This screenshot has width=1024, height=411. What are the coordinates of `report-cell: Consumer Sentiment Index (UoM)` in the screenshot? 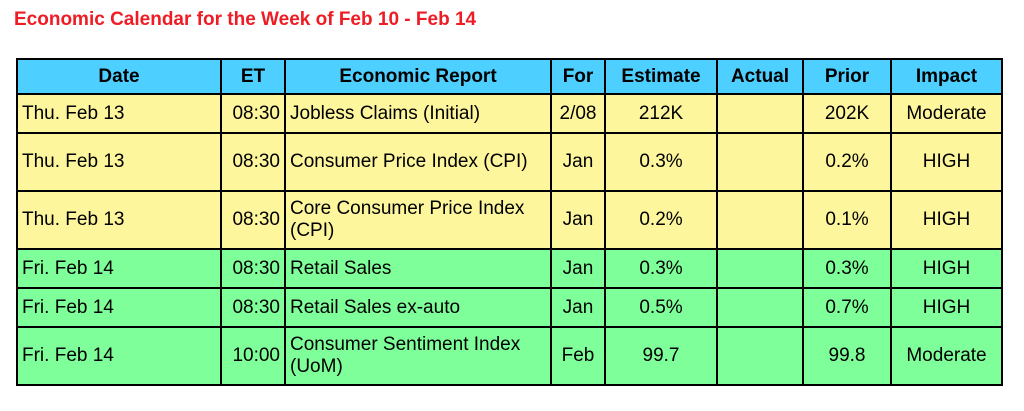 It's located at (418, 356).